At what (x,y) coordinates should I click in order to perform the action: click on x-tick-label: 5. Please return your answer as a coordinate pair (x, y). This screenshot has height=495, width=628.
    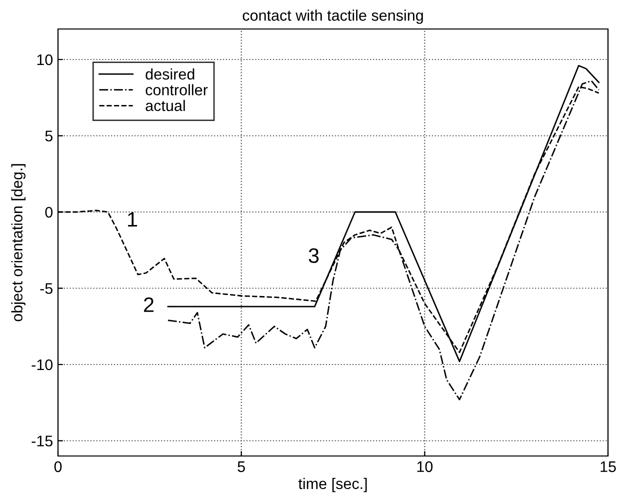
    Looking at the image, I should click on (241, 466).